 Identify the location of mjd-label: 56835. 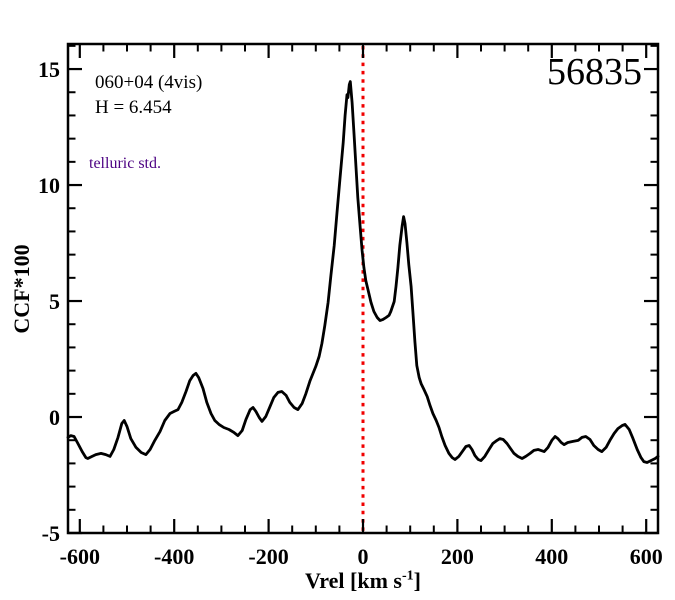
(594, 72).